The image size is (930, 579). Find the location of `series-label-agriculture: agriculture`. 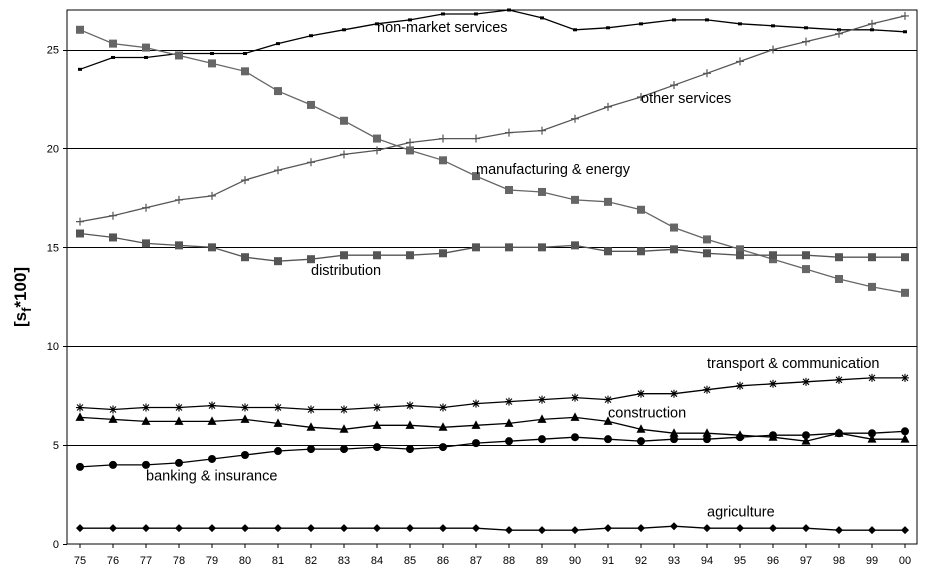

series-label-agriculture: agriculture is located at coordinates (741, 512).